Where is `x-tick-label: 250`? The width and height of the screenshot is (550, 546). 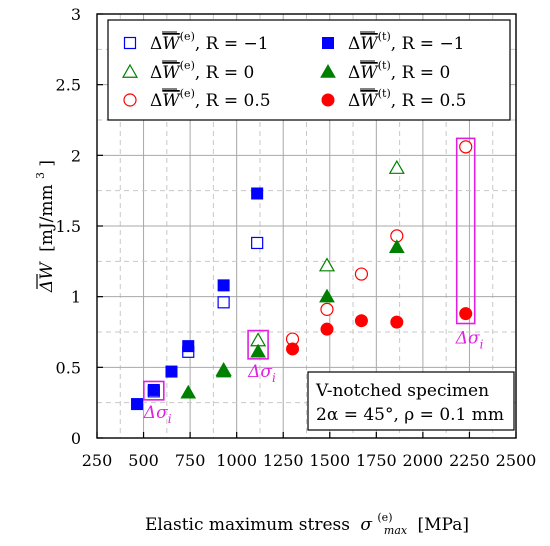 x-tick-label: 250 is located at coordinates (97, 460).